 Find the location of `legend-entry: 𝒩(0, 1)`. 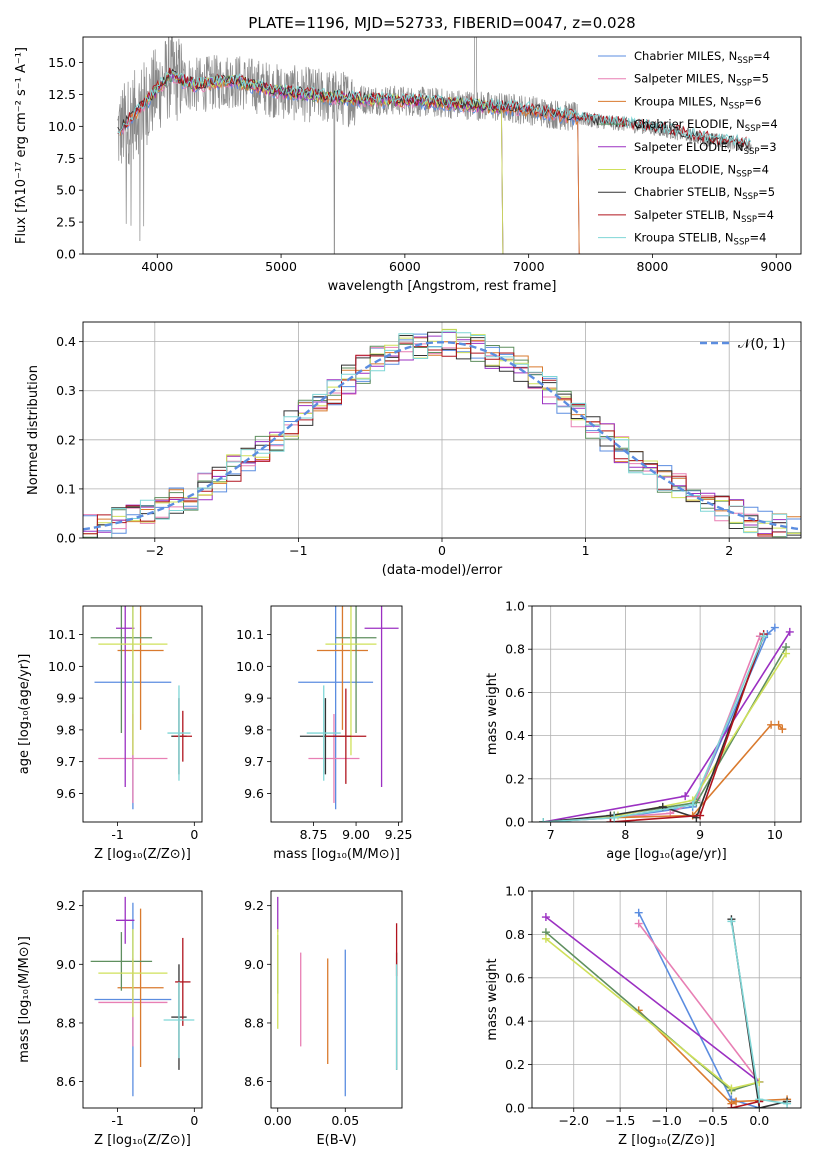

legend-entry: 𝒩(0, 1) is located at coordinates (761, 344).